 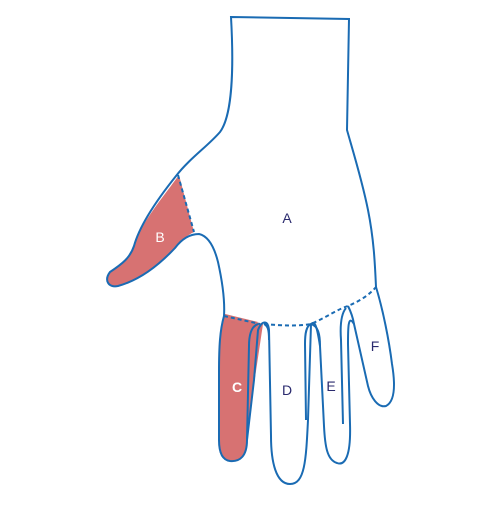 I want to click on region-c-label: C, so click(x=237, y=387).